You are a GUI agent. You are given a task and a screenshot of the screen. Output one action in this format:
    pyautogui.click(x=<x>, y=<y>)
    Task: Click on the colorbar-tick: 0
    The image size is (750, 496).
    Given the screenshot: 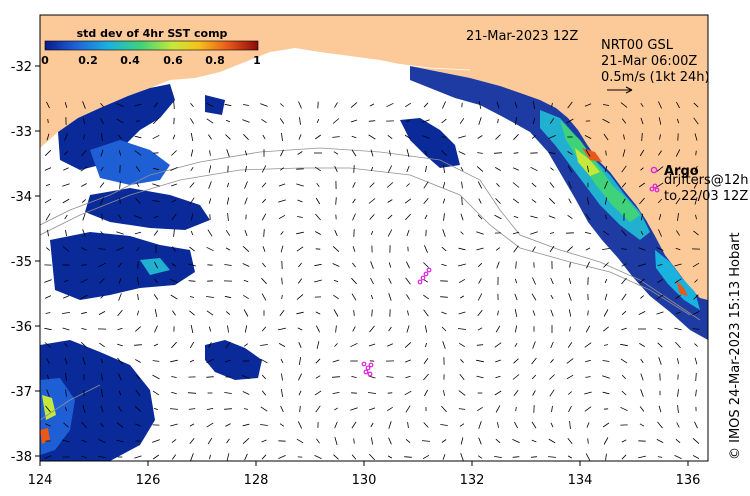 What is the action you would take?
    pyautogui.click(x=45, y=60)
    